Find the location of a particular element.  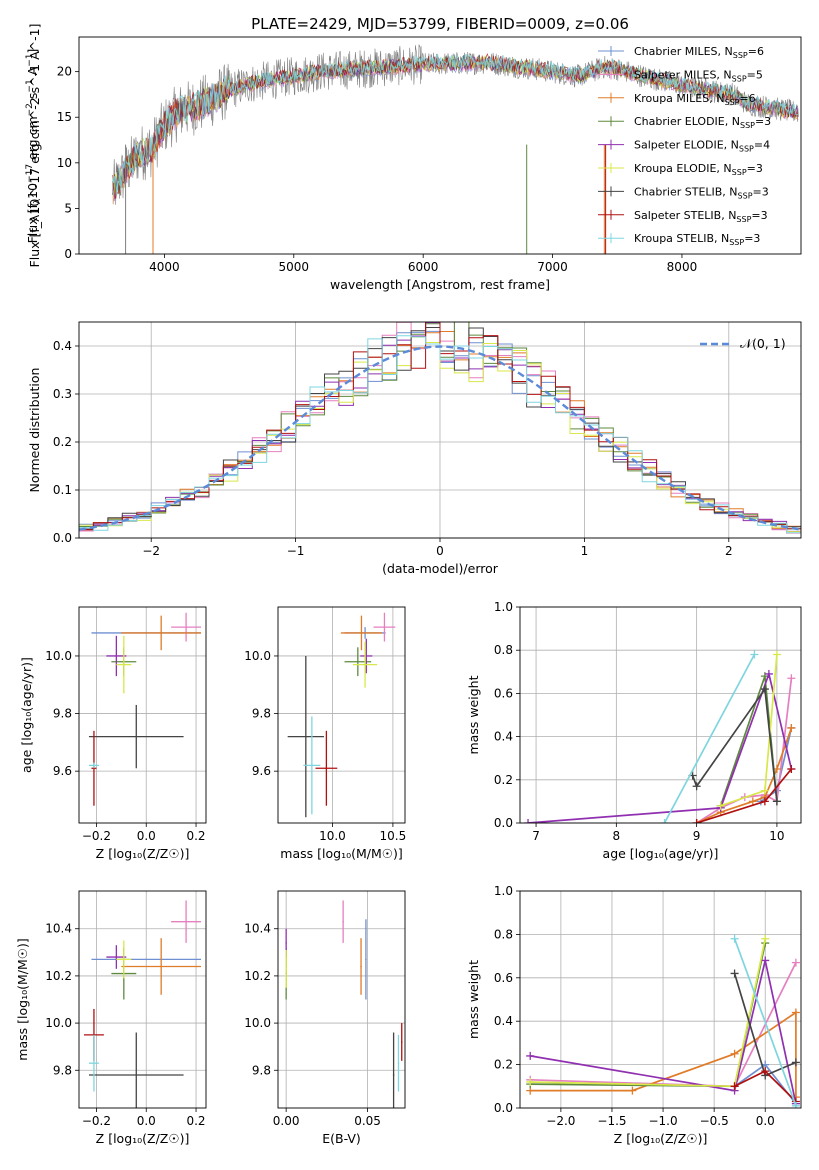

x-tick-label: 4000 is located at coordinates (164, 267).